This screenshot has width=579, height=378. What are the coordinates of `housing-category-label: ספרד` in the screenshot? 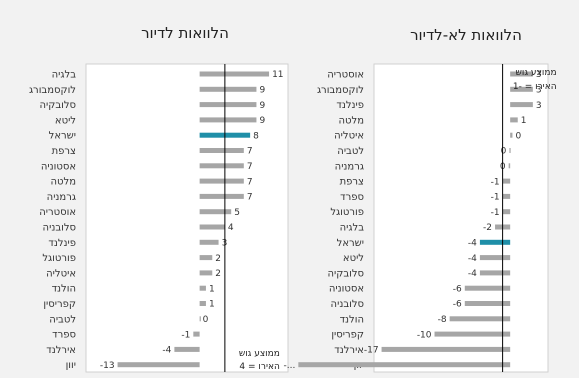 It's located at (64, 335).